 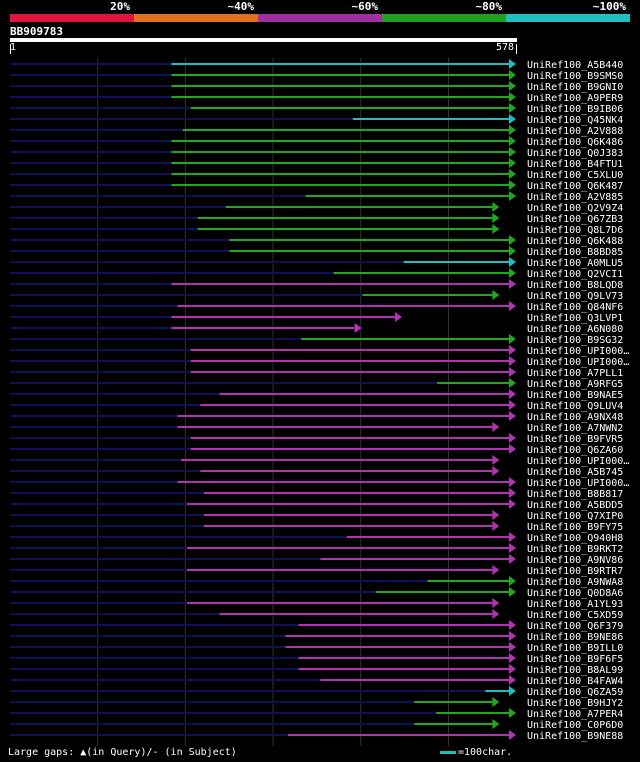 What do you see at coordinates (575, 153) in the screenshot?
I see `hit-label: UniRef100_Q0J383` at bounding box center [575, 153].